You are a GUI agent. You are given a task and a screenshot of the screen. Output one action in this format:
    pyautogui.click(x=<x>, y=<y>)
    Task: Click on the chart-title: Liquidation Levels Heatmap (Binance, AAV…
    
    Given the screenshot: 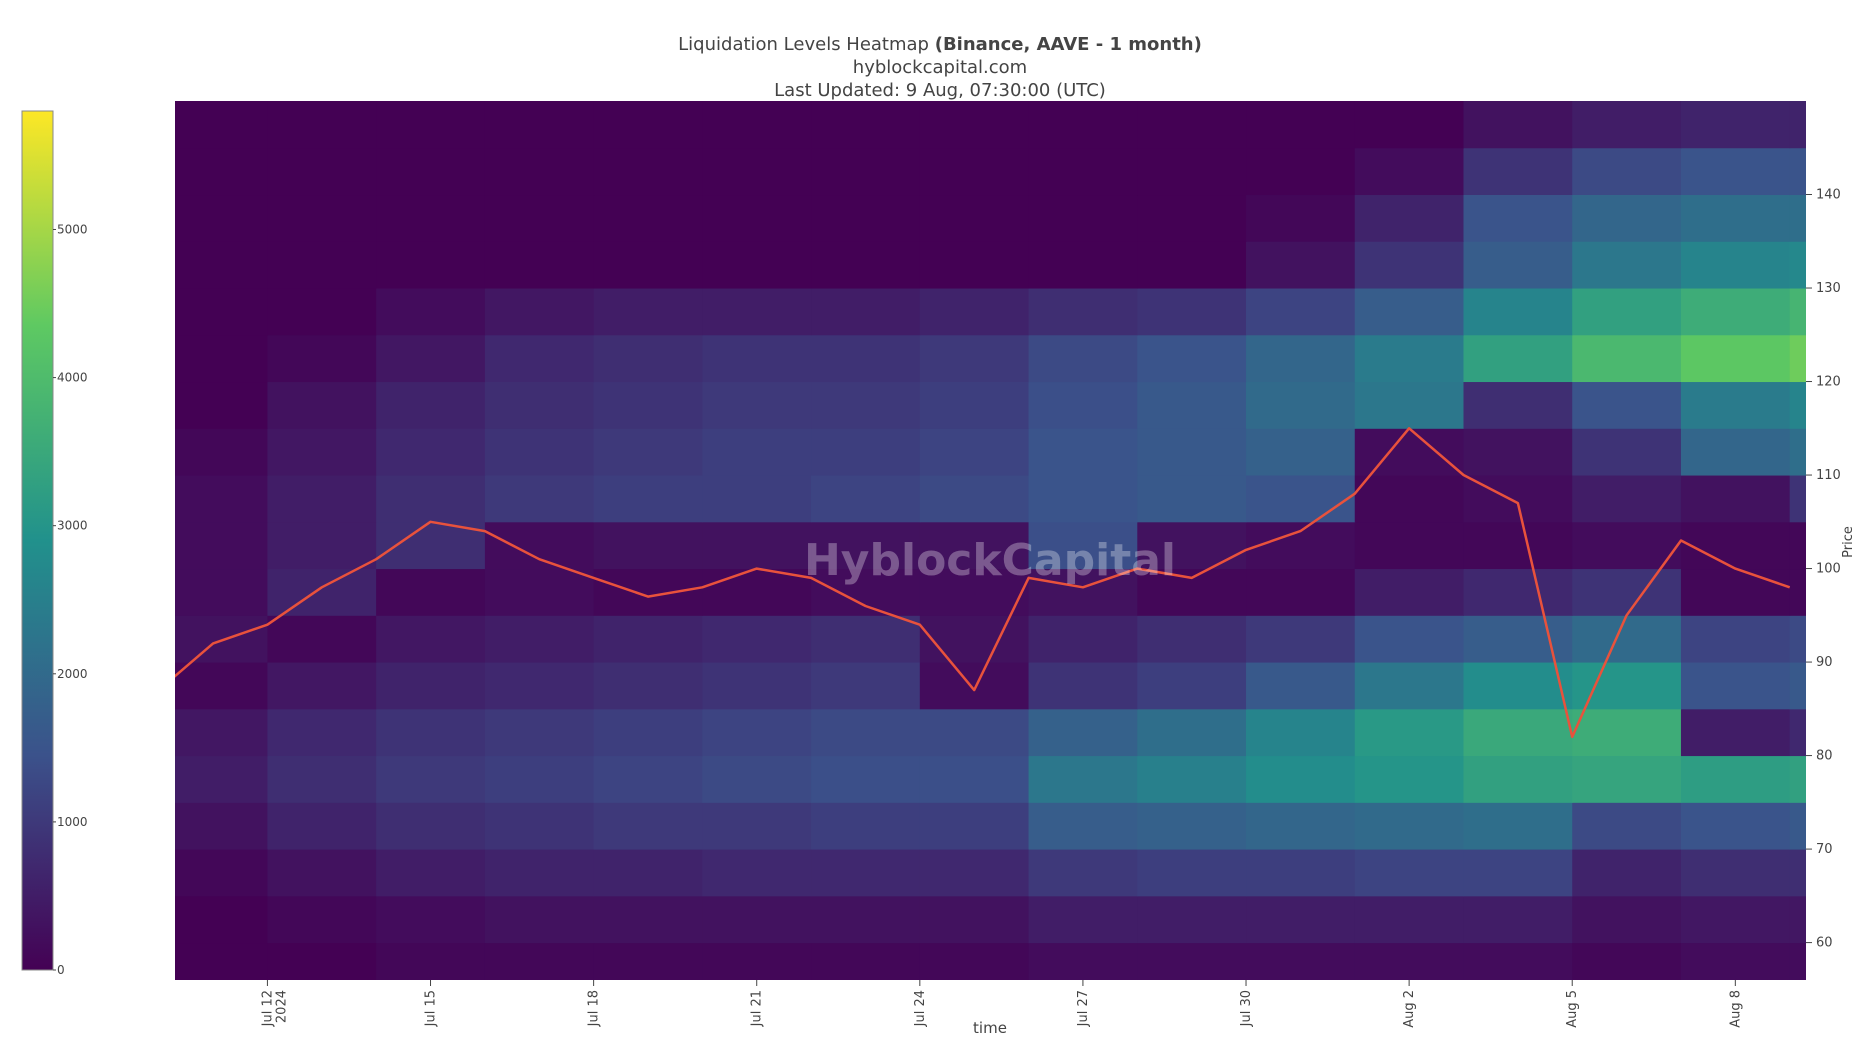 What is the action you would take?
    pyautogui.click(x=940, y=44)
    